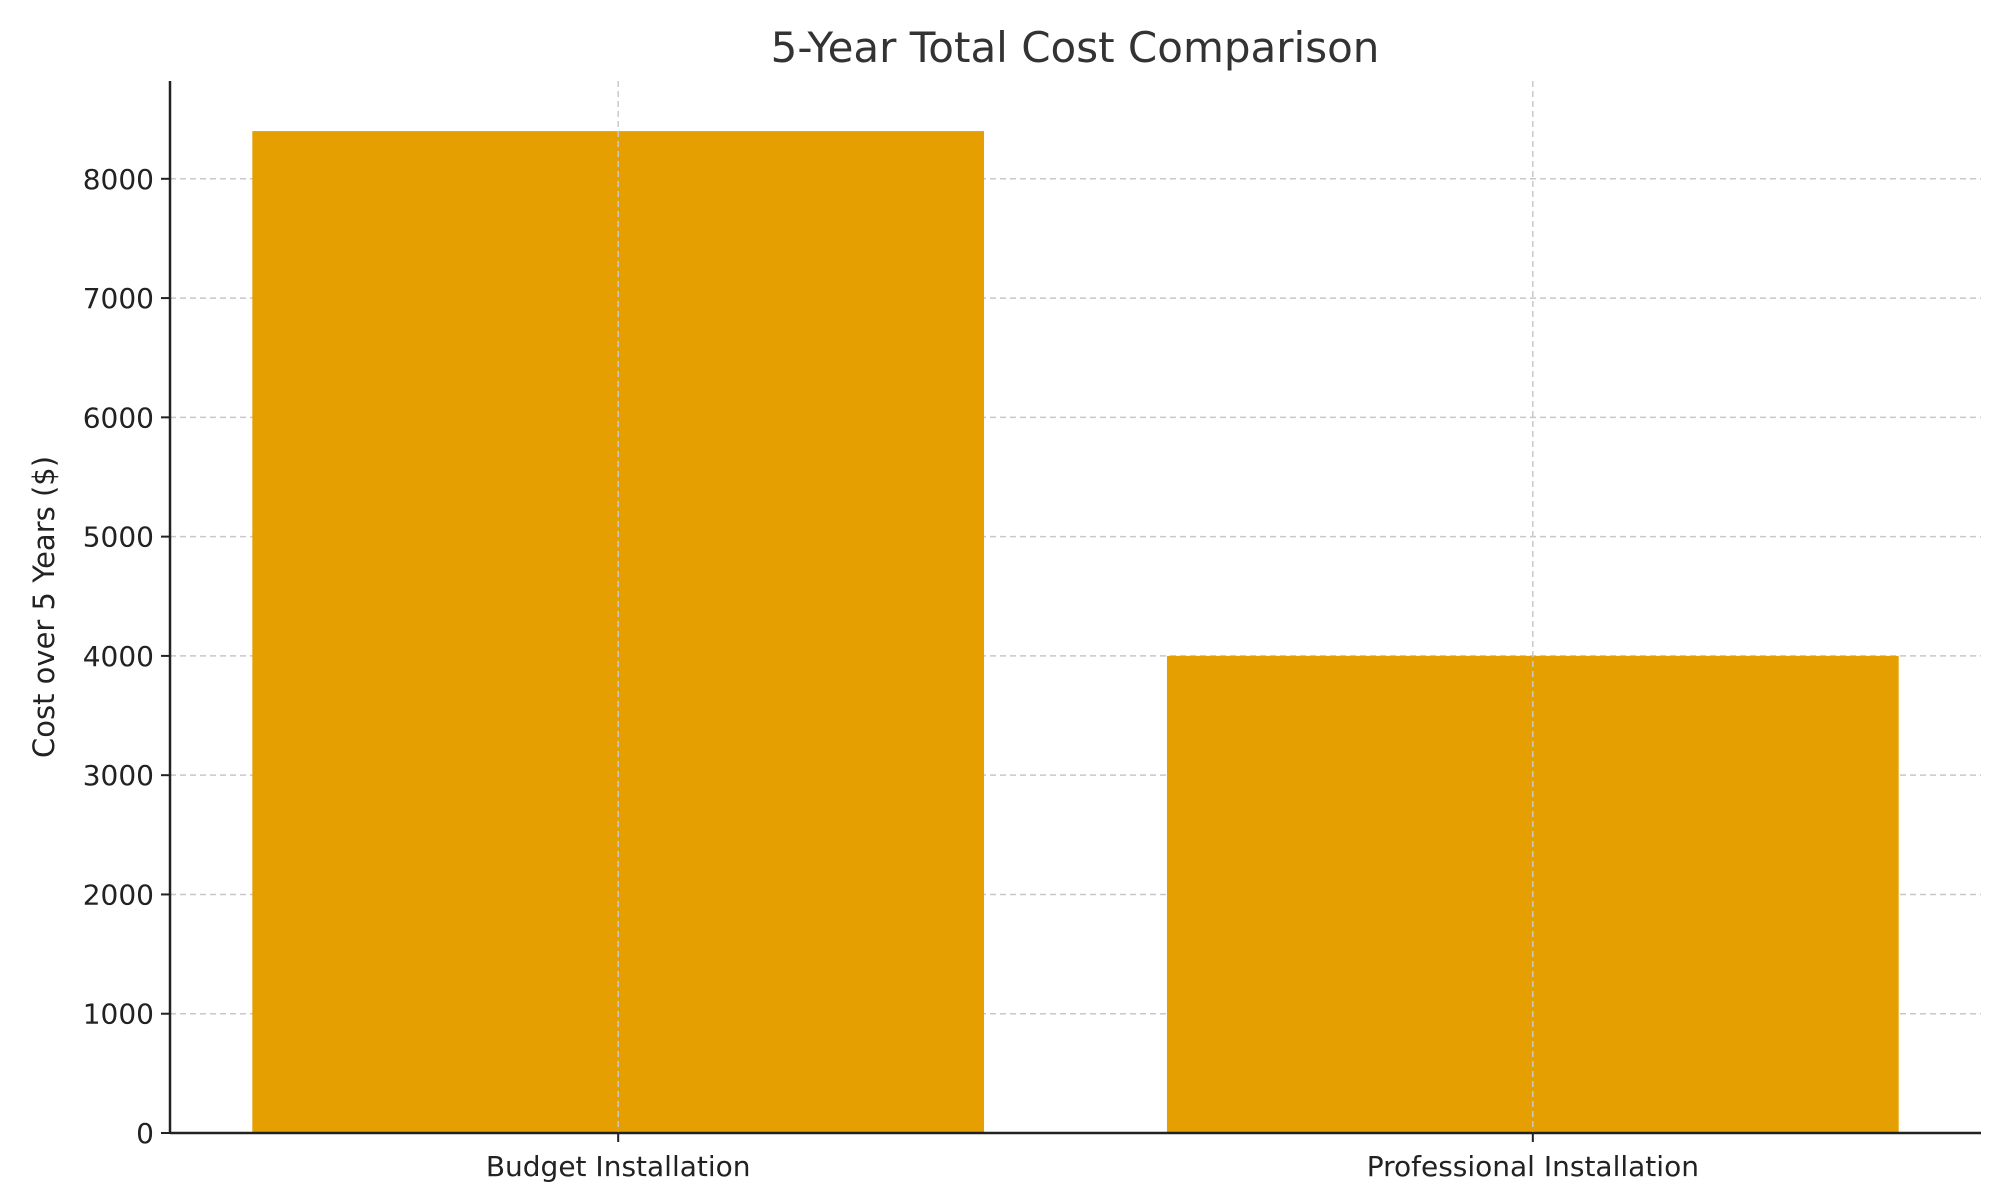  I want to click on y-tick-label: 0, so click(145, 1133).